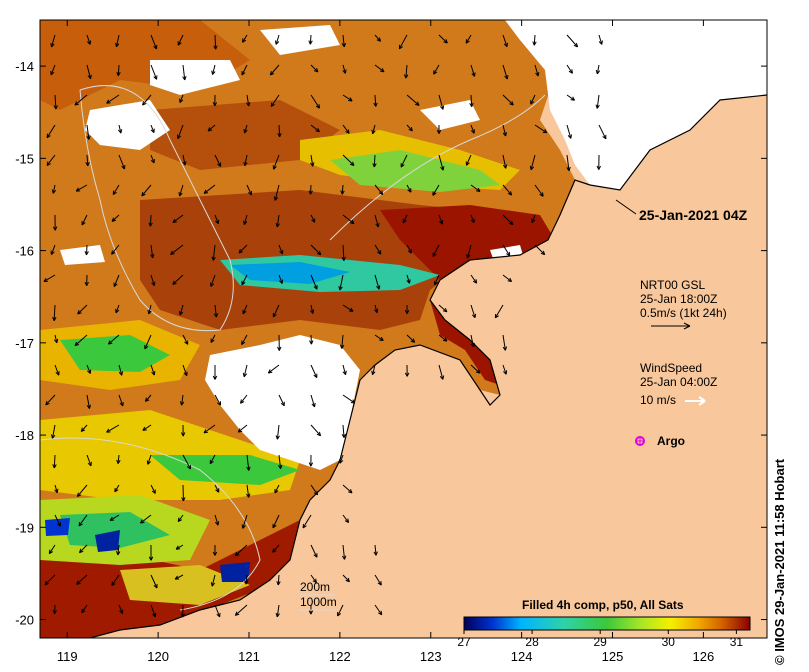 The width and height of the screenshot is (809, 672). What do you see at coordinates (431, 656) in the screenshot?
I see `lon-tick-label: 123` at bounding box center [431, 656].